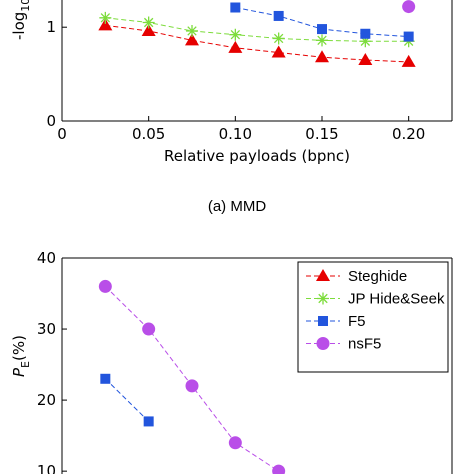 Image resolution: width=474 pixels, height=474 pixels. I want to click on y-tick-label: 0, so click(51, 121).